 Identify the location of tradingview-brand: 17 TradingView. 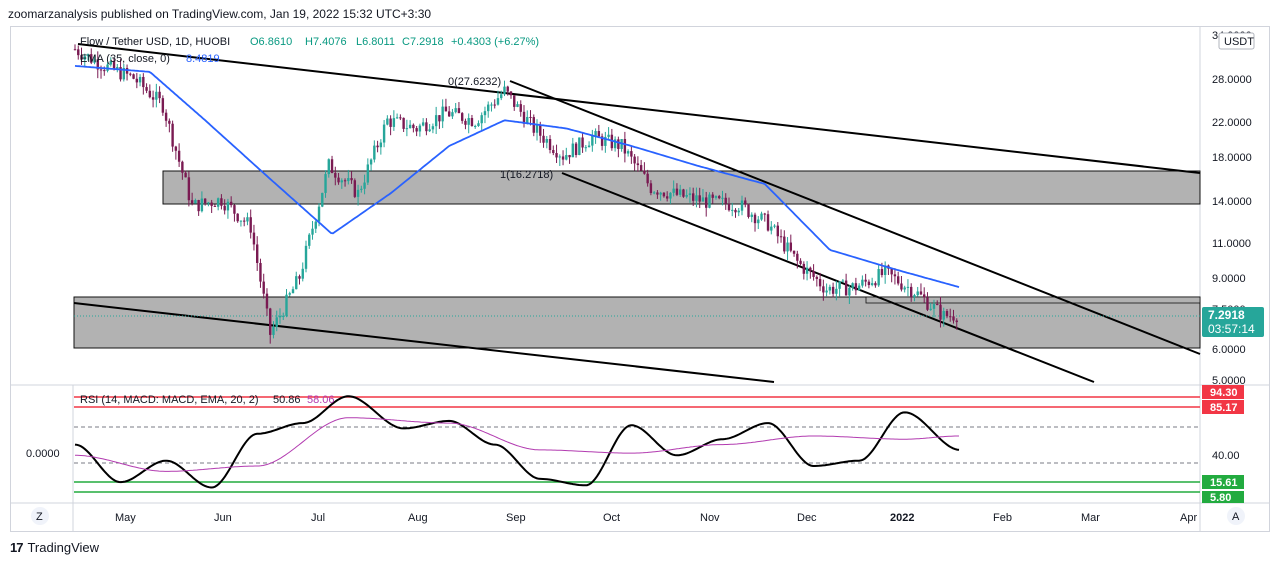
(54, 547).